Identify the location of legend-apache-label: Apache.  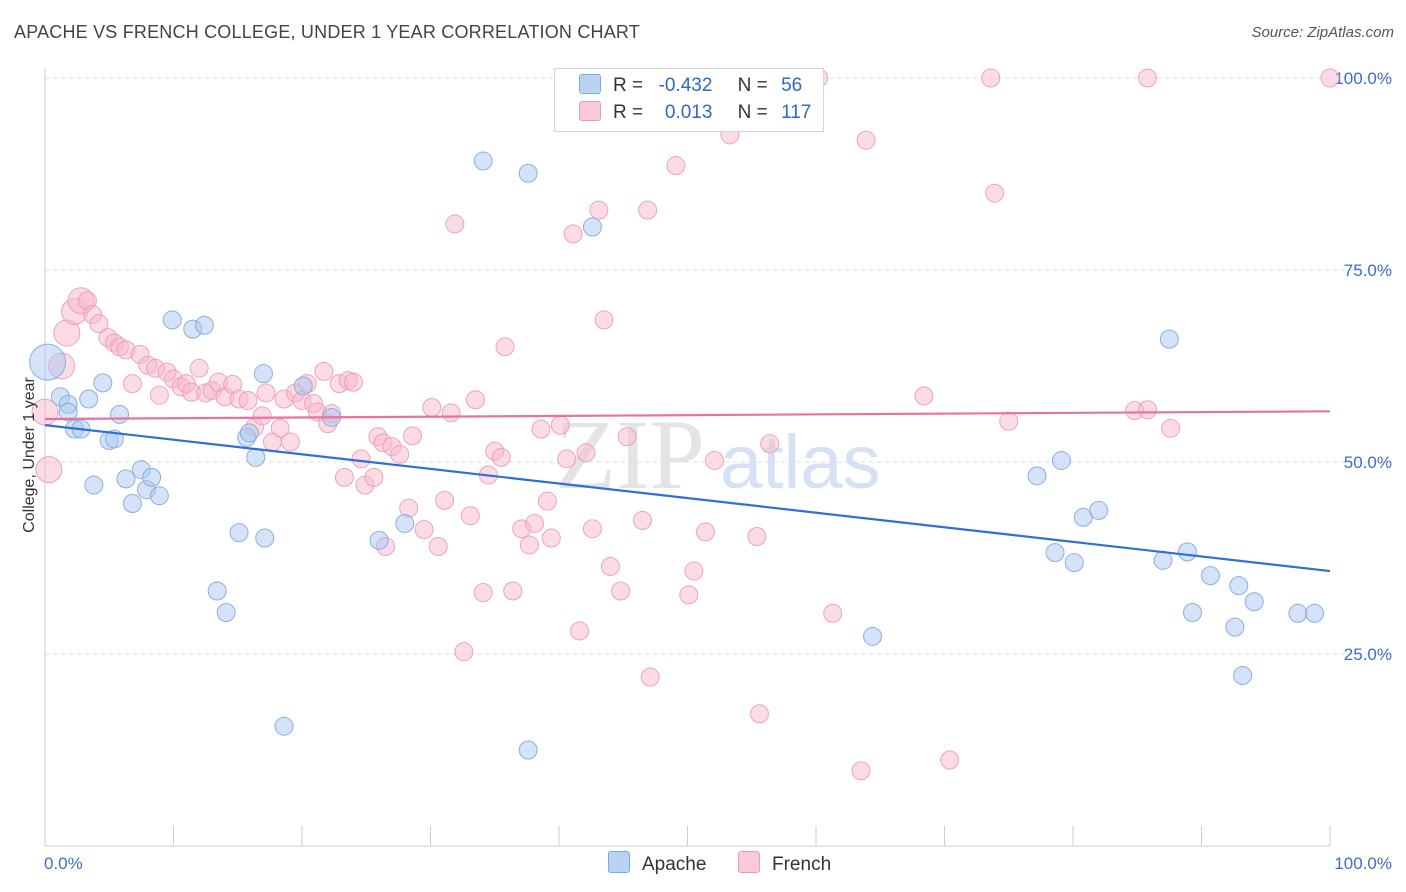
(674, 864).